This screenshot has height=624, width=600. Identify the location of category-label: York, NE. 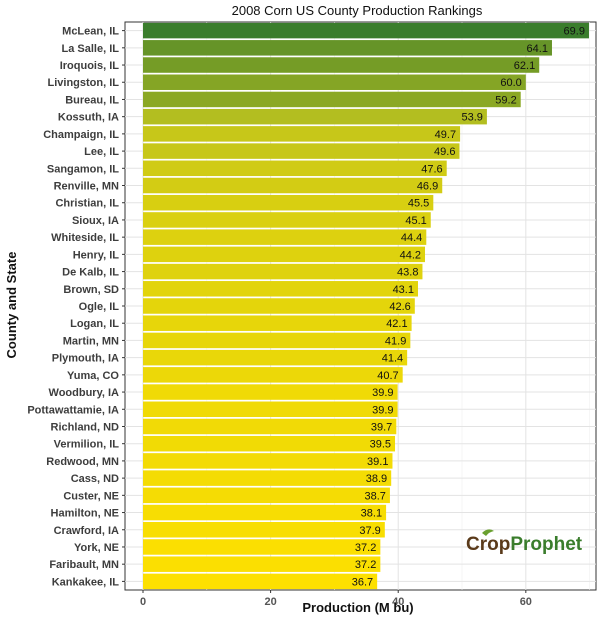
(96, 548).